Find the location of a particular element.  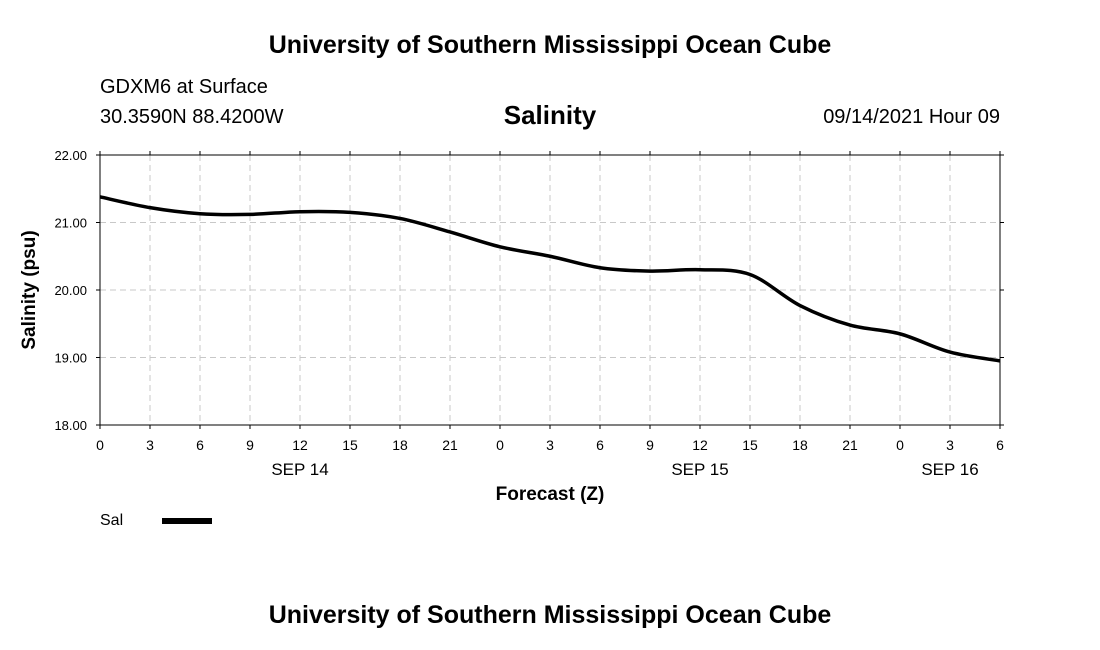

y-axis-label: Salinity (psu) is located at coordinates (29, 289).